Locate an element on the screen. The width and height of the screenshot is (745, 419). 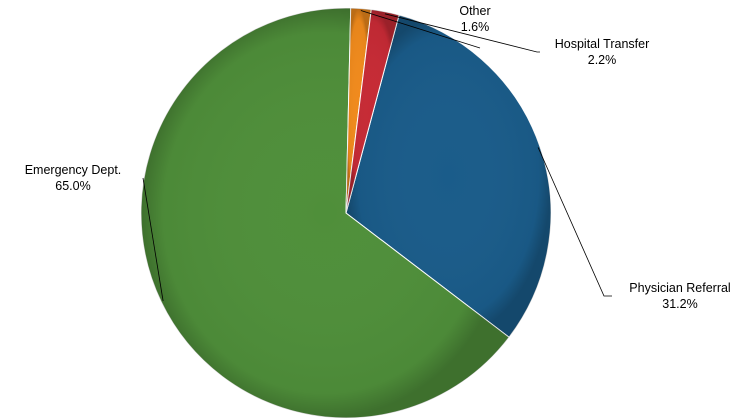
slice-name-label-other: Other is located at coordinates (474, 11).